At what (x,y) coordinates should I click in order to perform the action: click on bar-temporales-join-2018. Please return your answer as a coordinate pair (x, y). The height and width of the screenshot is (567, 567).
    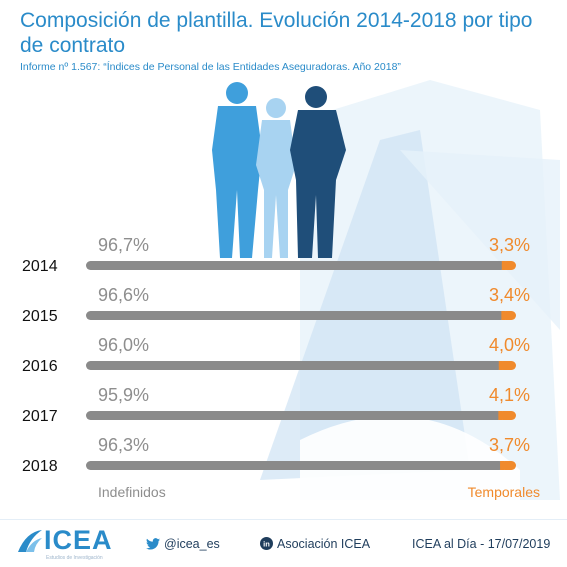
    Looking at the image, I should click on (502, 465).